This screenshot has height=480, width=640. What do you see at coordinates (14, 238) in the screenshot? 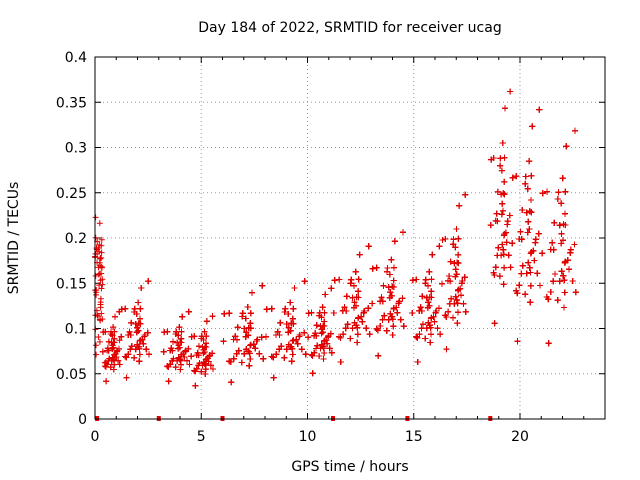
I see `y-axis-label: SRMTID / TECUs` at bounding box center [14, 238].